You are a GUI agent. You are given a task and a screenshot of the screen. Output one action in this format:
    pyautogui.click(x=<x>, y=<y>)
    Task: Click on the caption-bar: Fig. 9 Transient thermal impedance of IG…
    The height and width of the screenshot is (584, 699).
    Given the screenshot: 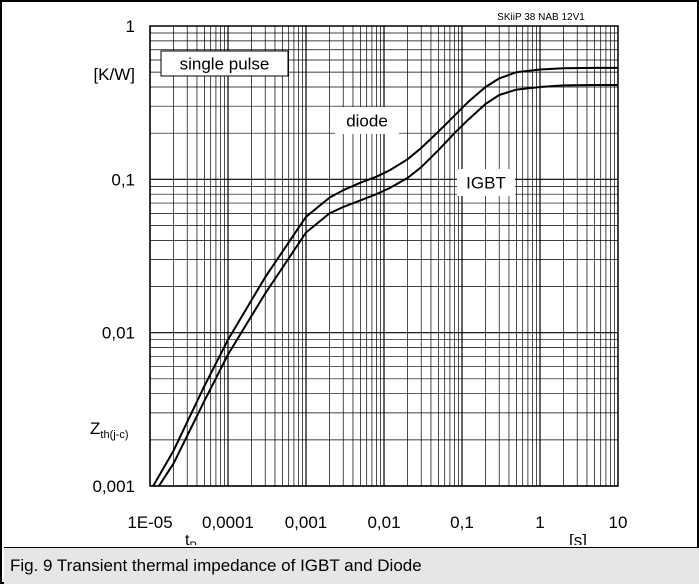 What is the action you would take?
    pyautogui.click(x=351, y=565)
    